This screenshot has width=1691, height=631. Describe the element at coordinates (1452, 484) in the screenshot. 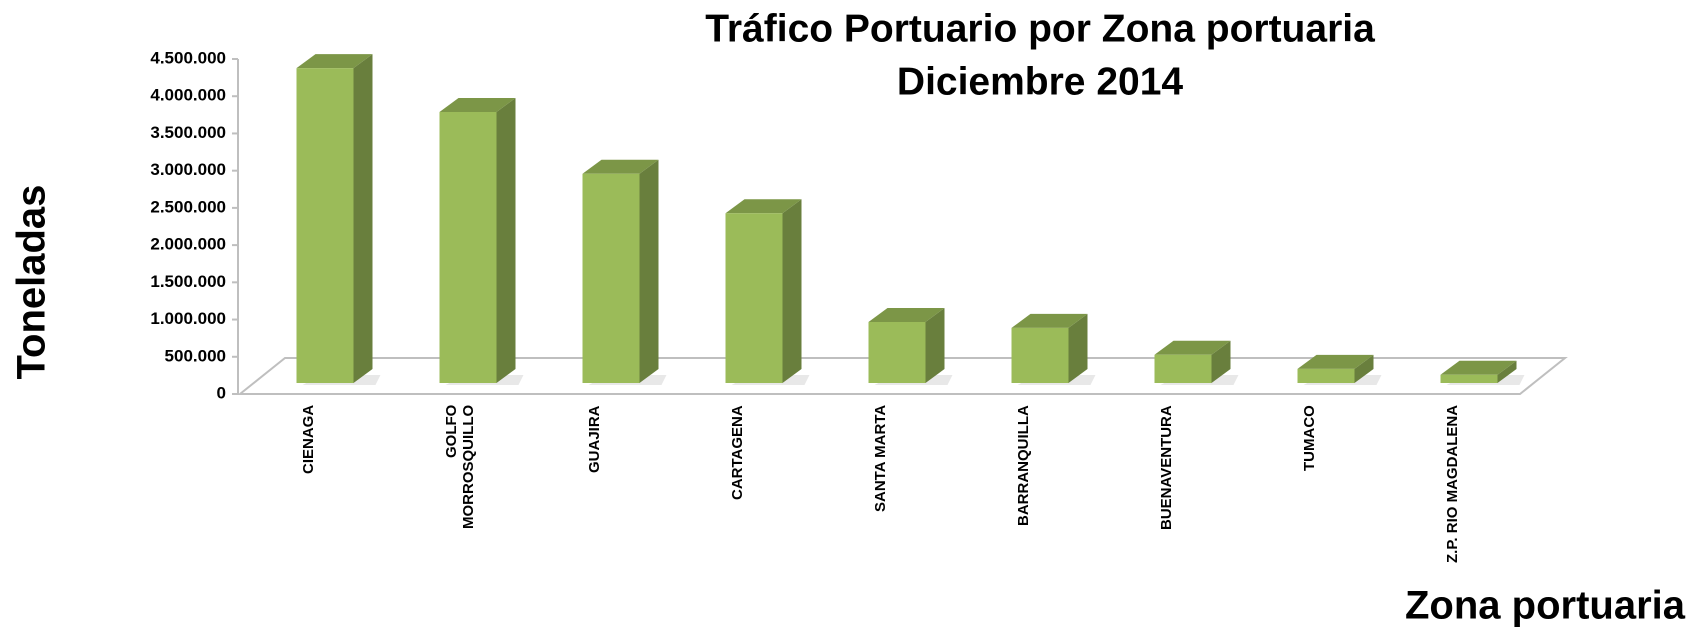

I see `x-tick-label: Z.P. RIO MAGDALENA` at that location.